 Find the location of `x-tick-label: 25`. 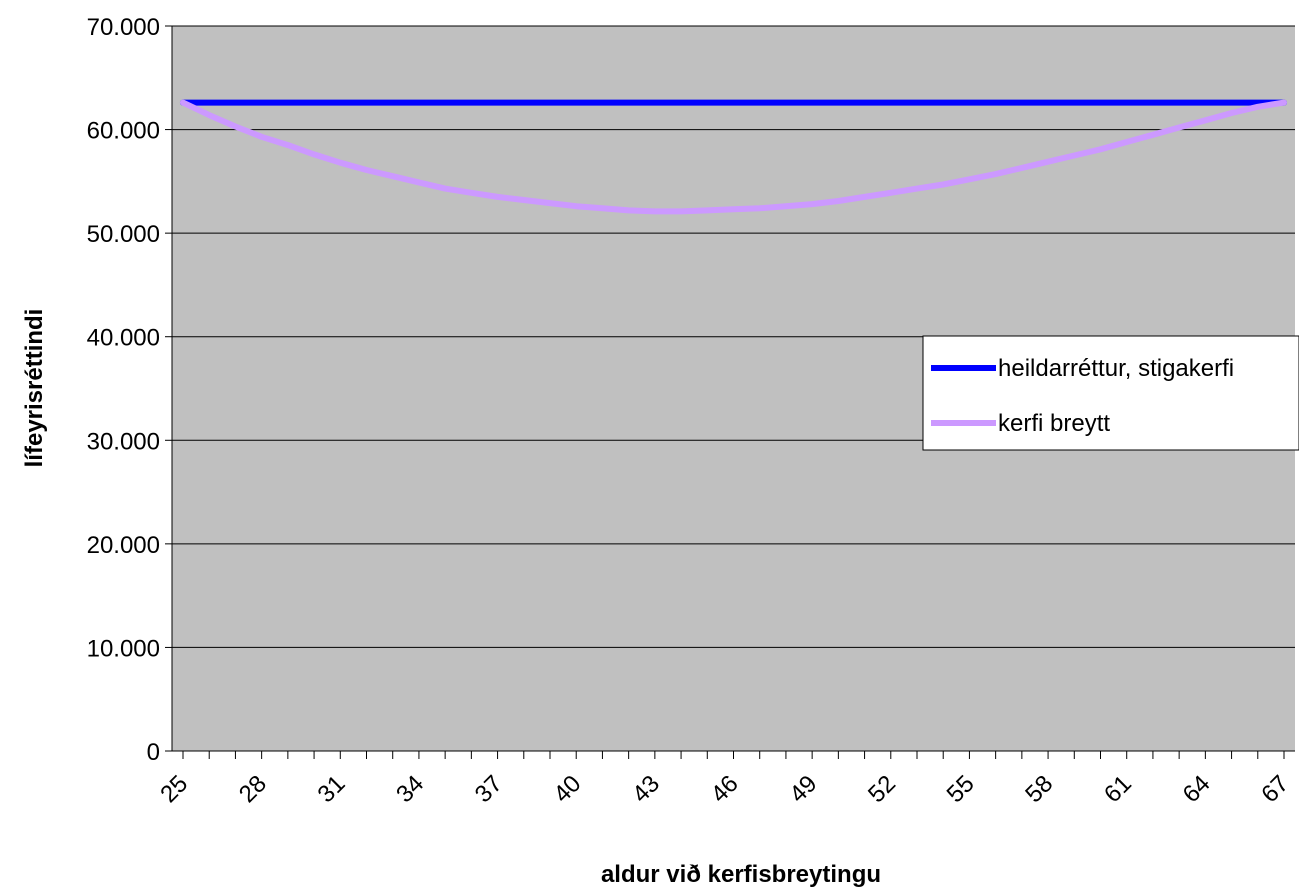

x-tick-label: 25 is located at coordinates (174, 789).